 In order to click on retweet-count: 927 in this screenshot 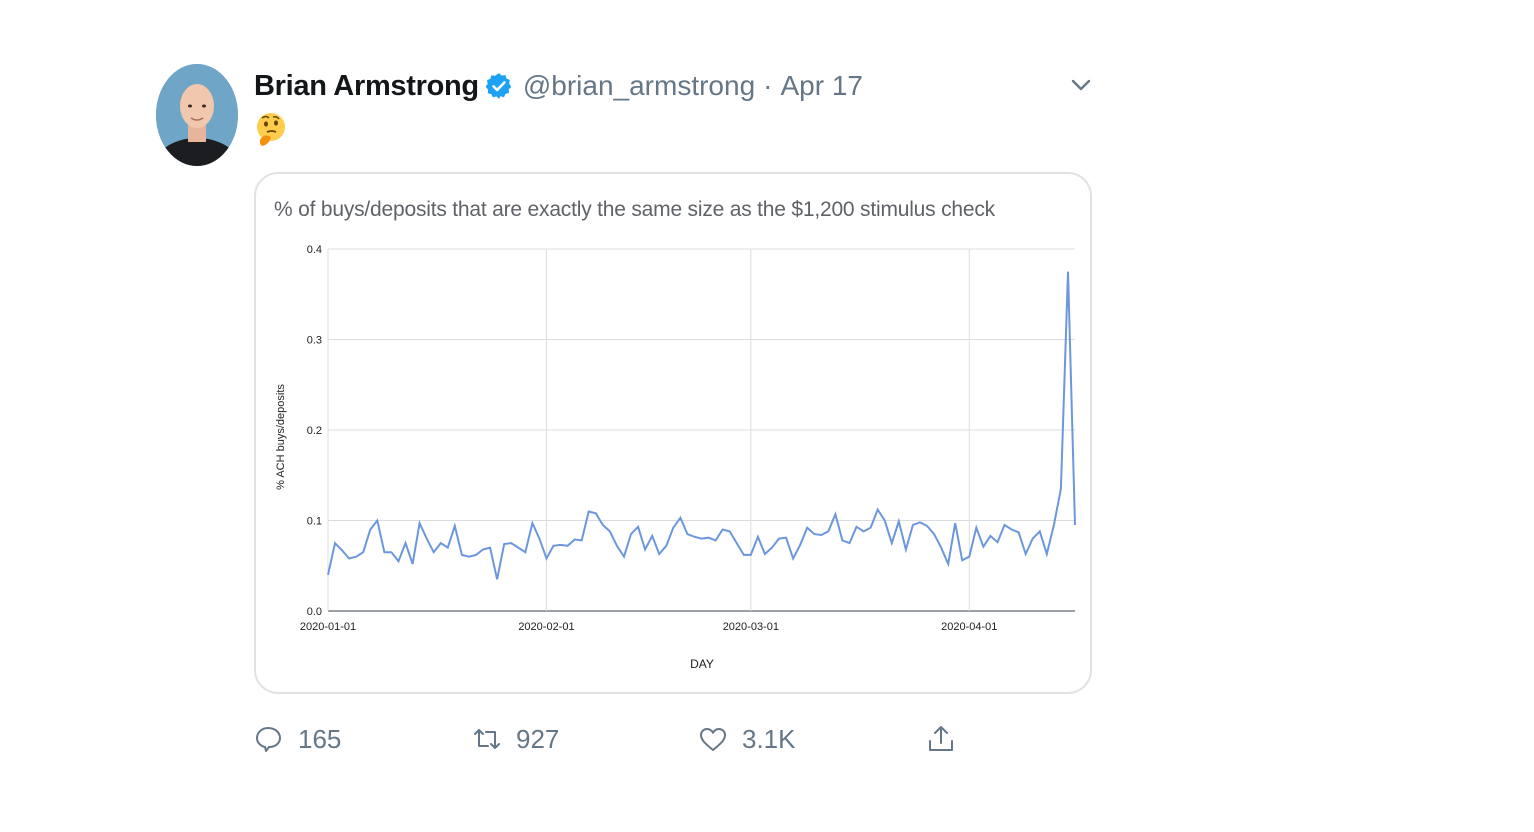, I will do `click(538, 738)`.